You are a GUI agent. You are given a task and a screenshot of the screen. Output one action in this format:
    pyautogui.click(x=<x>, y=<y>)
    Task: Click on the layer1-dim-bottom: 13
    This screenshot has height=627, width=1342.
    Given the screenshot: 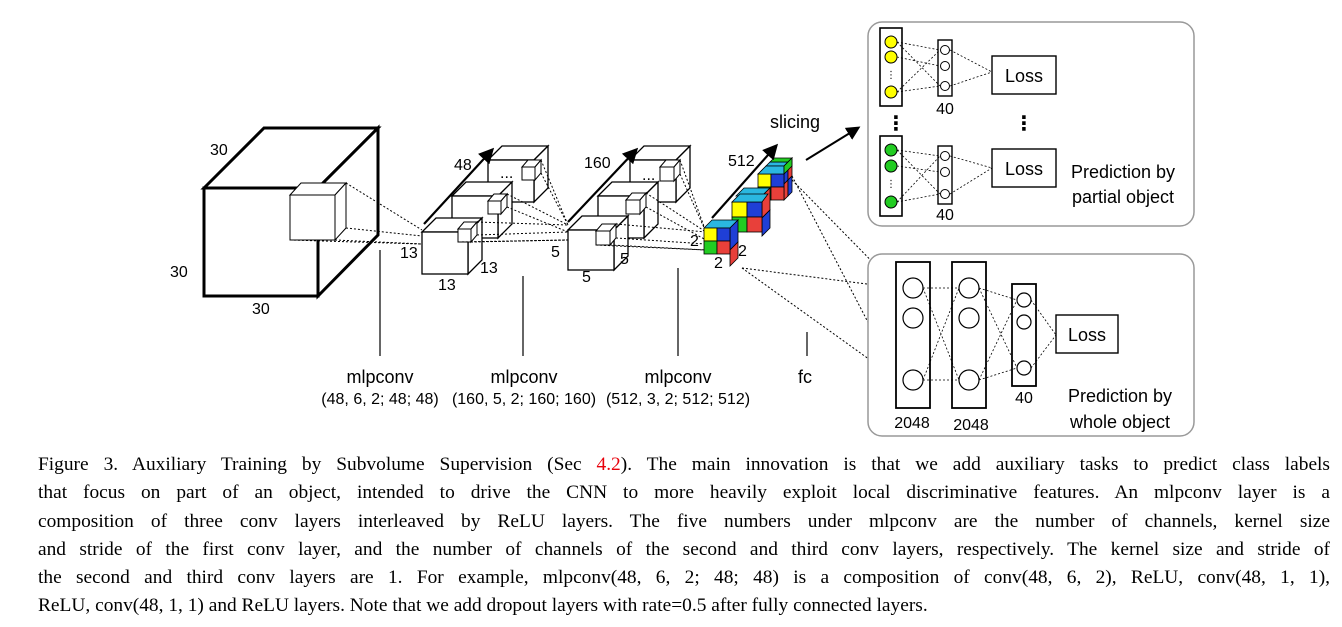 What is the action you would take?
    pyautogui.click(x=447, y=285)
    